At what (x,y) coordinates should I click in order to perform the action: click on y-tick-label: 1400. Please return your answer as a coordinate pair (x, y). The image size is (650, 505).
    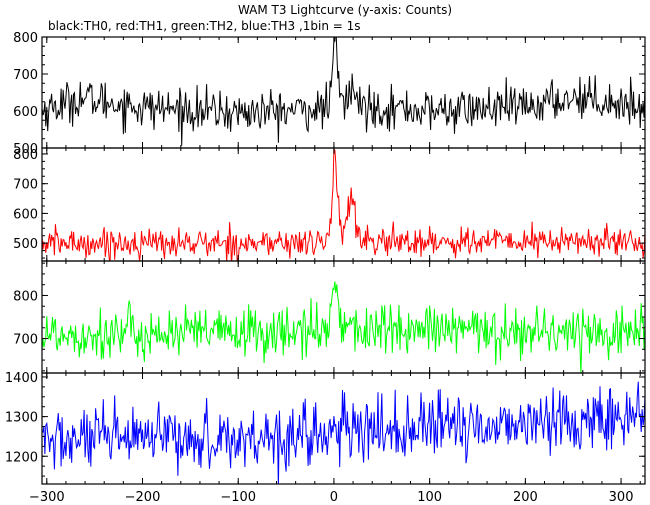
    Looking at the image, I should click on (21, 378).